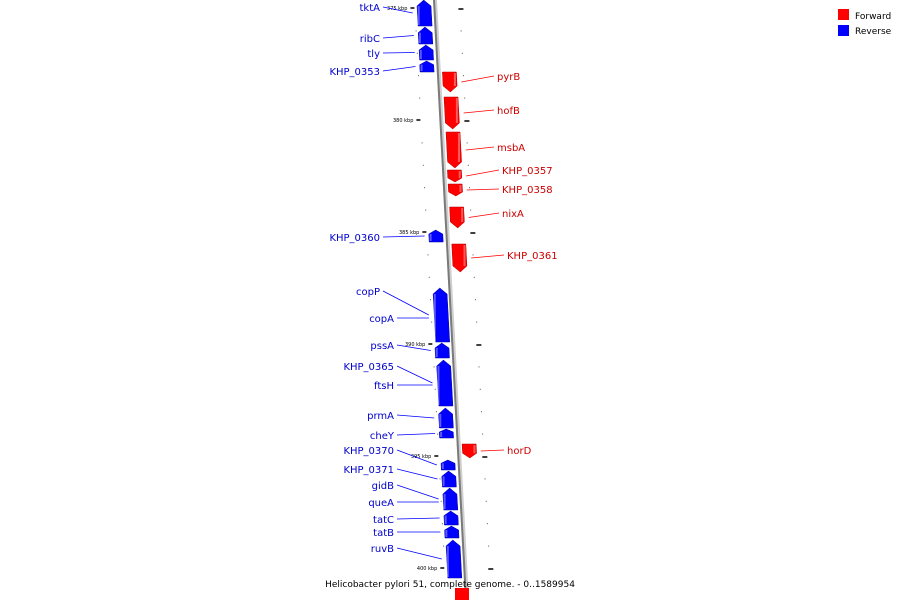  I want to click on gene-nixa-highlight, so click(462, 215).